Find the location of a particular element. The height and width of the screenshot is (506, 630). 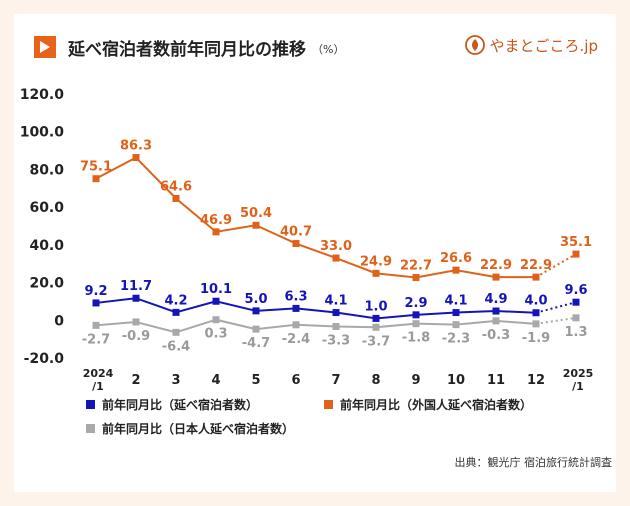

x-tick-label: 12 is located at coordinates (536, 380).